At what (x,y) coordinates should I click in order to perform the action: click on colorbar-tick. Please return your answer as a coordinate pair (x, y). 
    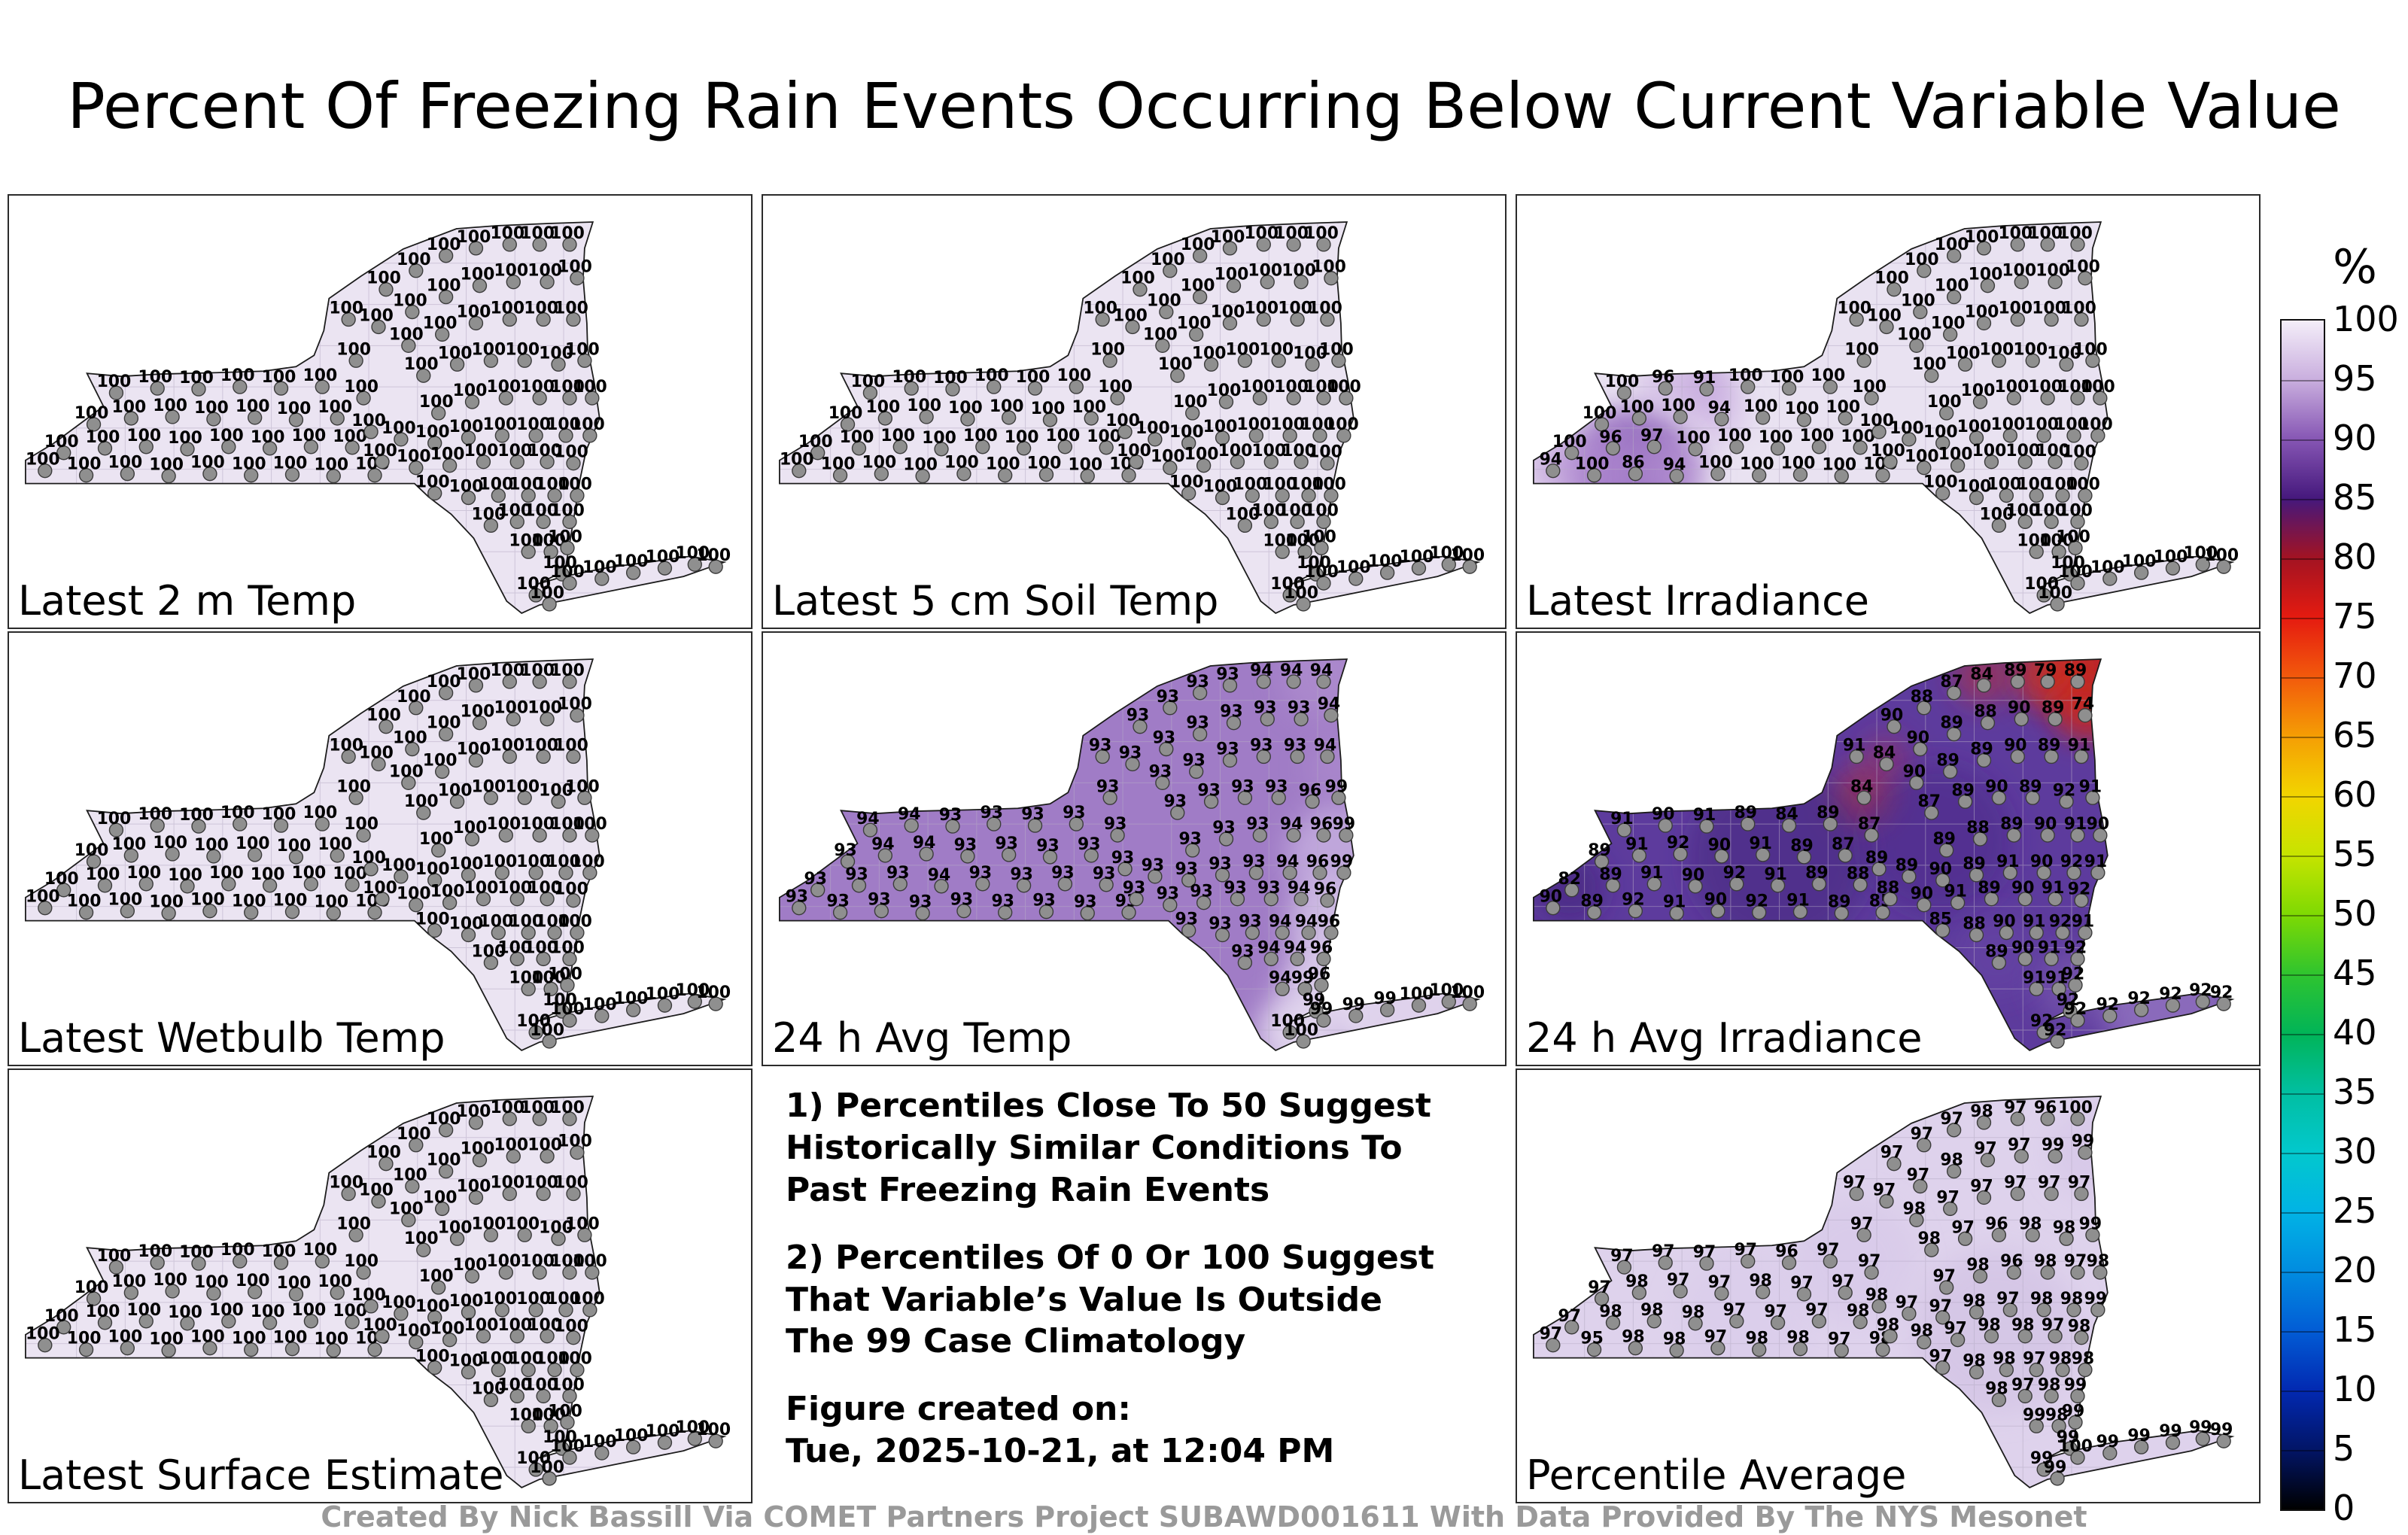
    Looking at the image, I should click on (2303, 1391).